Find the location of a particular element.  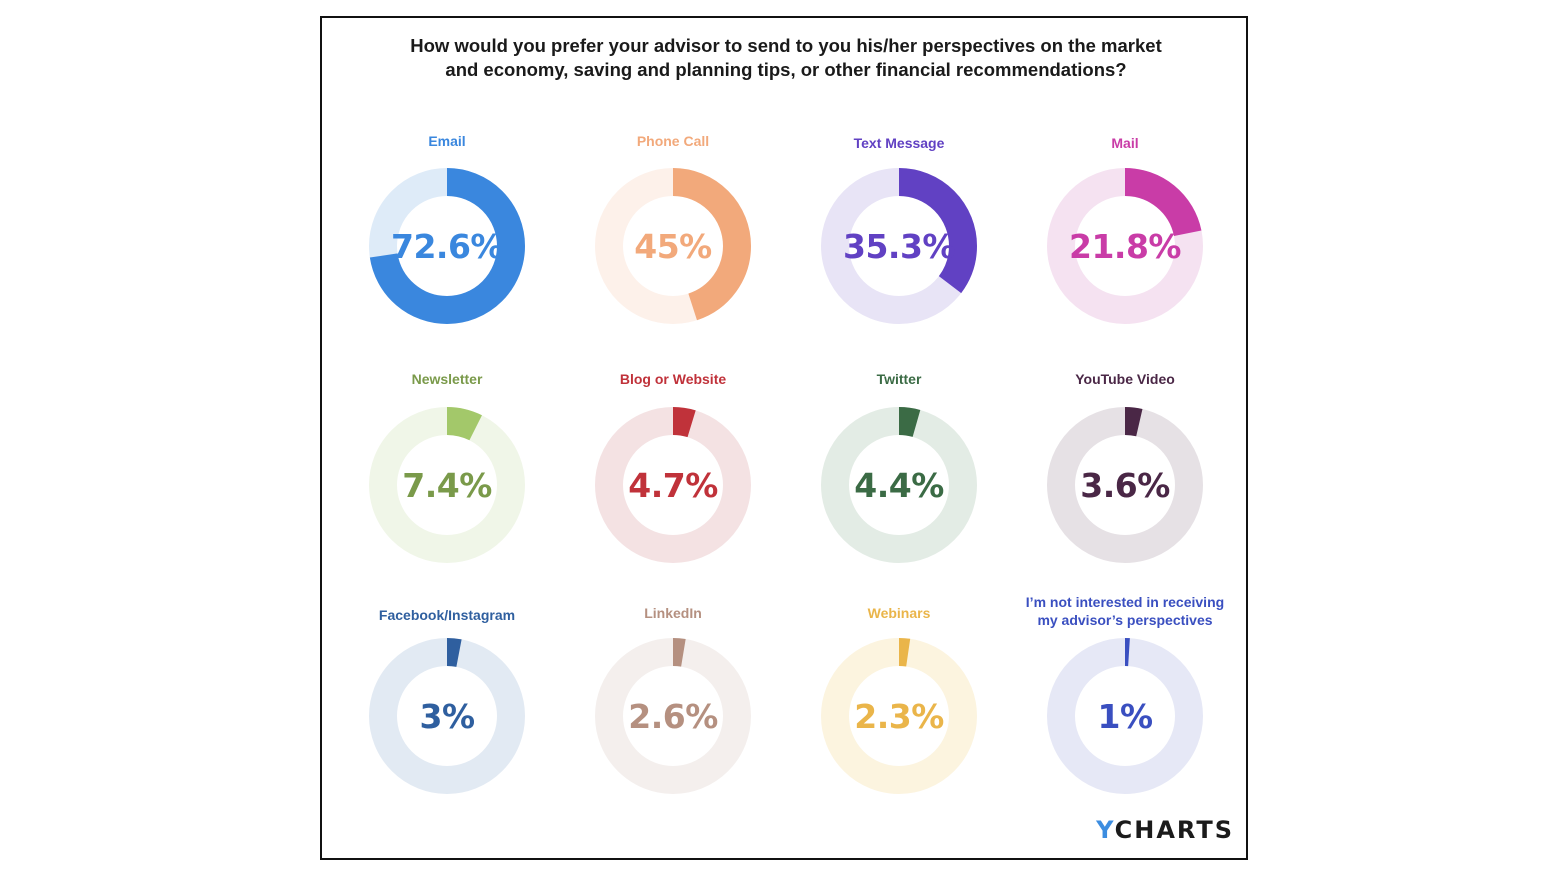

donut-segment-i-m-not-interested-in-receiving-my-advisor-s-perspectives is located at coordinates (1125, 716).